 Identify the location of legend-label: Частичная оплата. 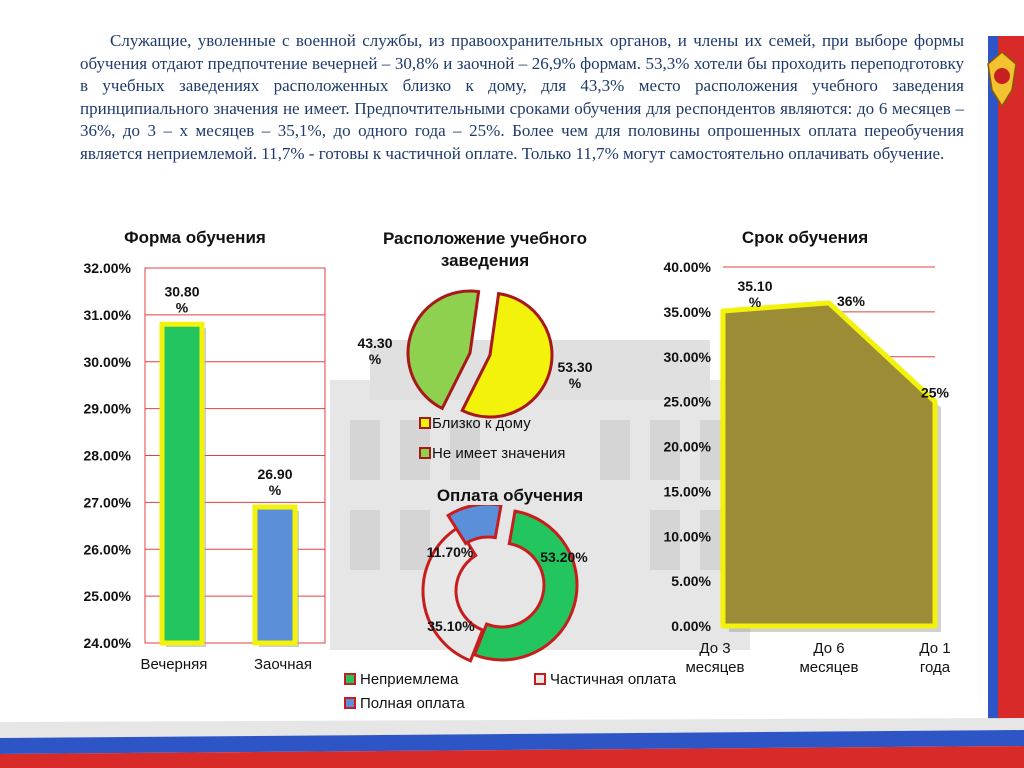
(613, 679).